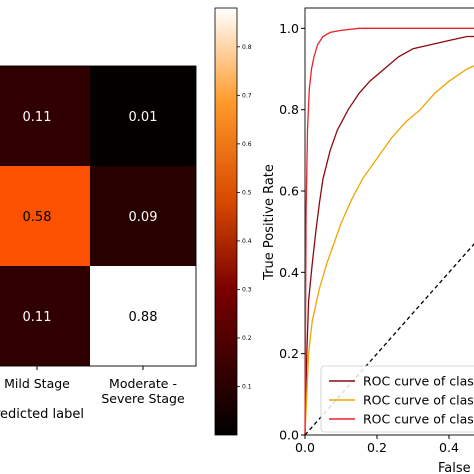 This screenshot has width=474, height=474. Describe the element at coordinates (42, 414) in the screenshot. I see `confusion-matrix-x-axis-label: redicted label` at that location.